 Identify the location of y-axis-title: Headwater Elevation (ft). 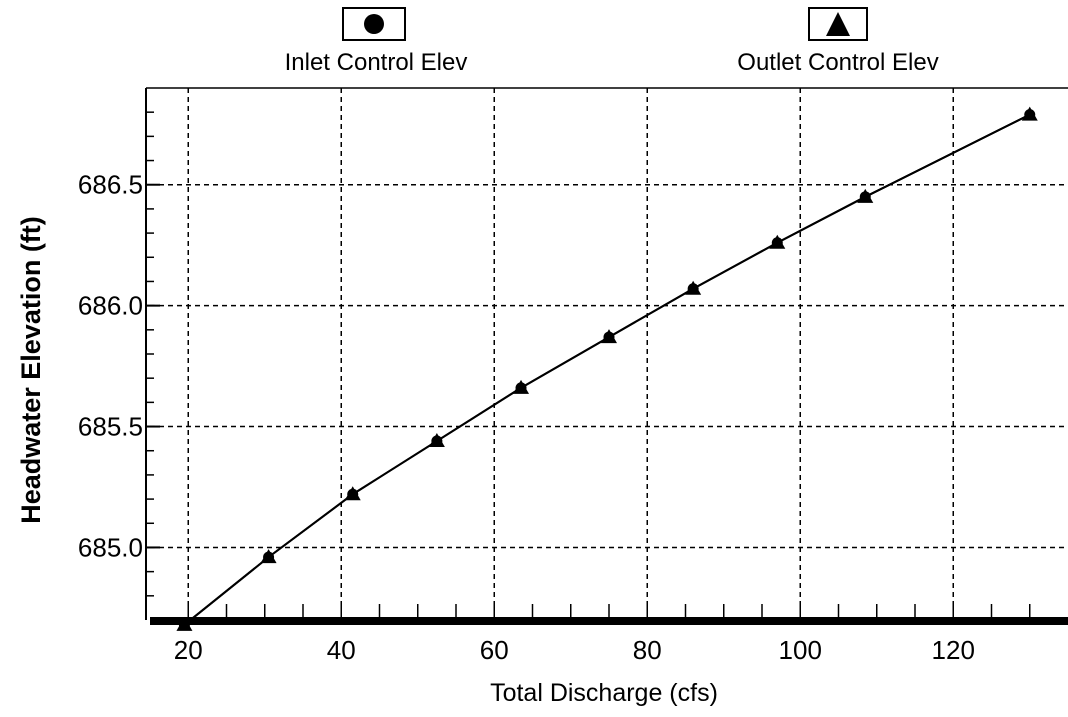
(31, 370).